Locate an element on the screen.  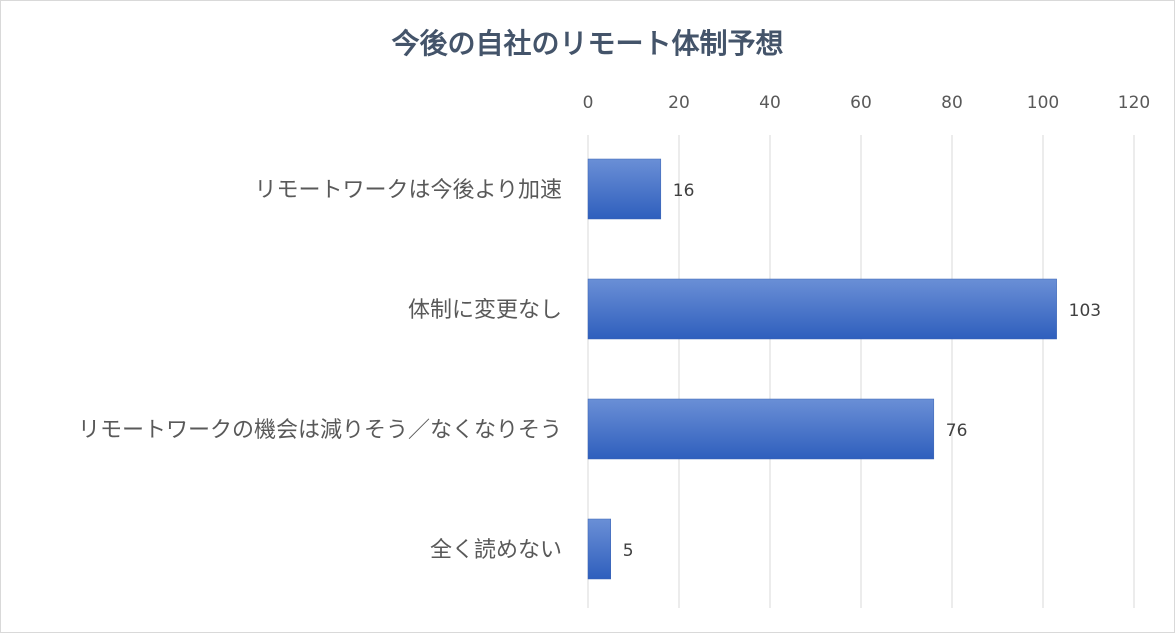
x-tick-label: 100 is located at coordinates (1043, 103).